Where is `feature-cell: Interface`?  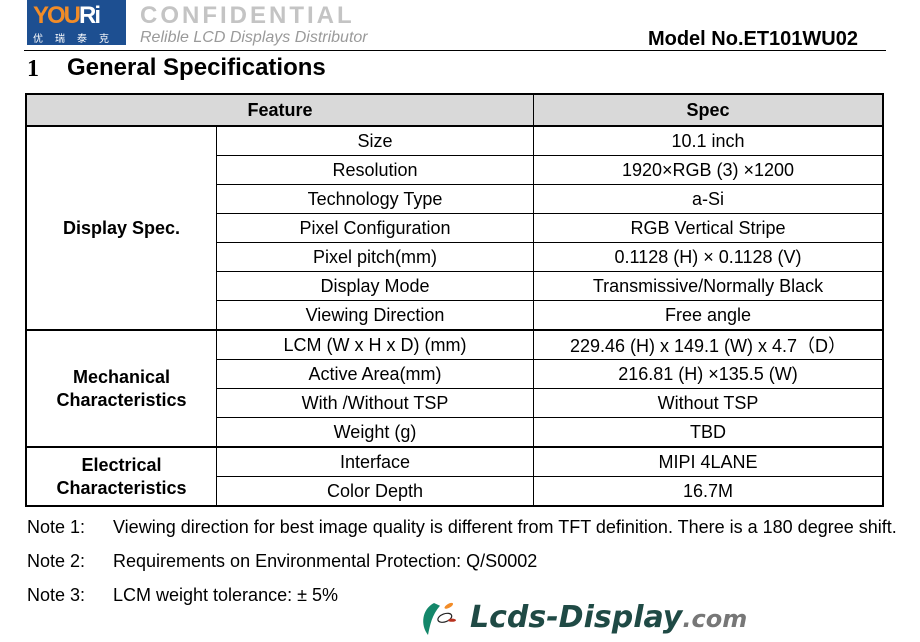 feature-cell: Interface is located at coordinates (375, 461).